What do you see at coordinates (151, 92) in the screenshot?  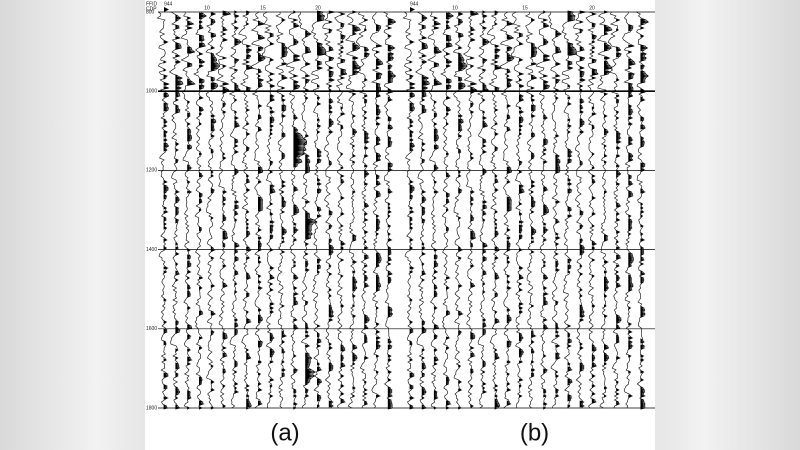 I see `time-tick-label: 1000` at bounding box center [151, 92].